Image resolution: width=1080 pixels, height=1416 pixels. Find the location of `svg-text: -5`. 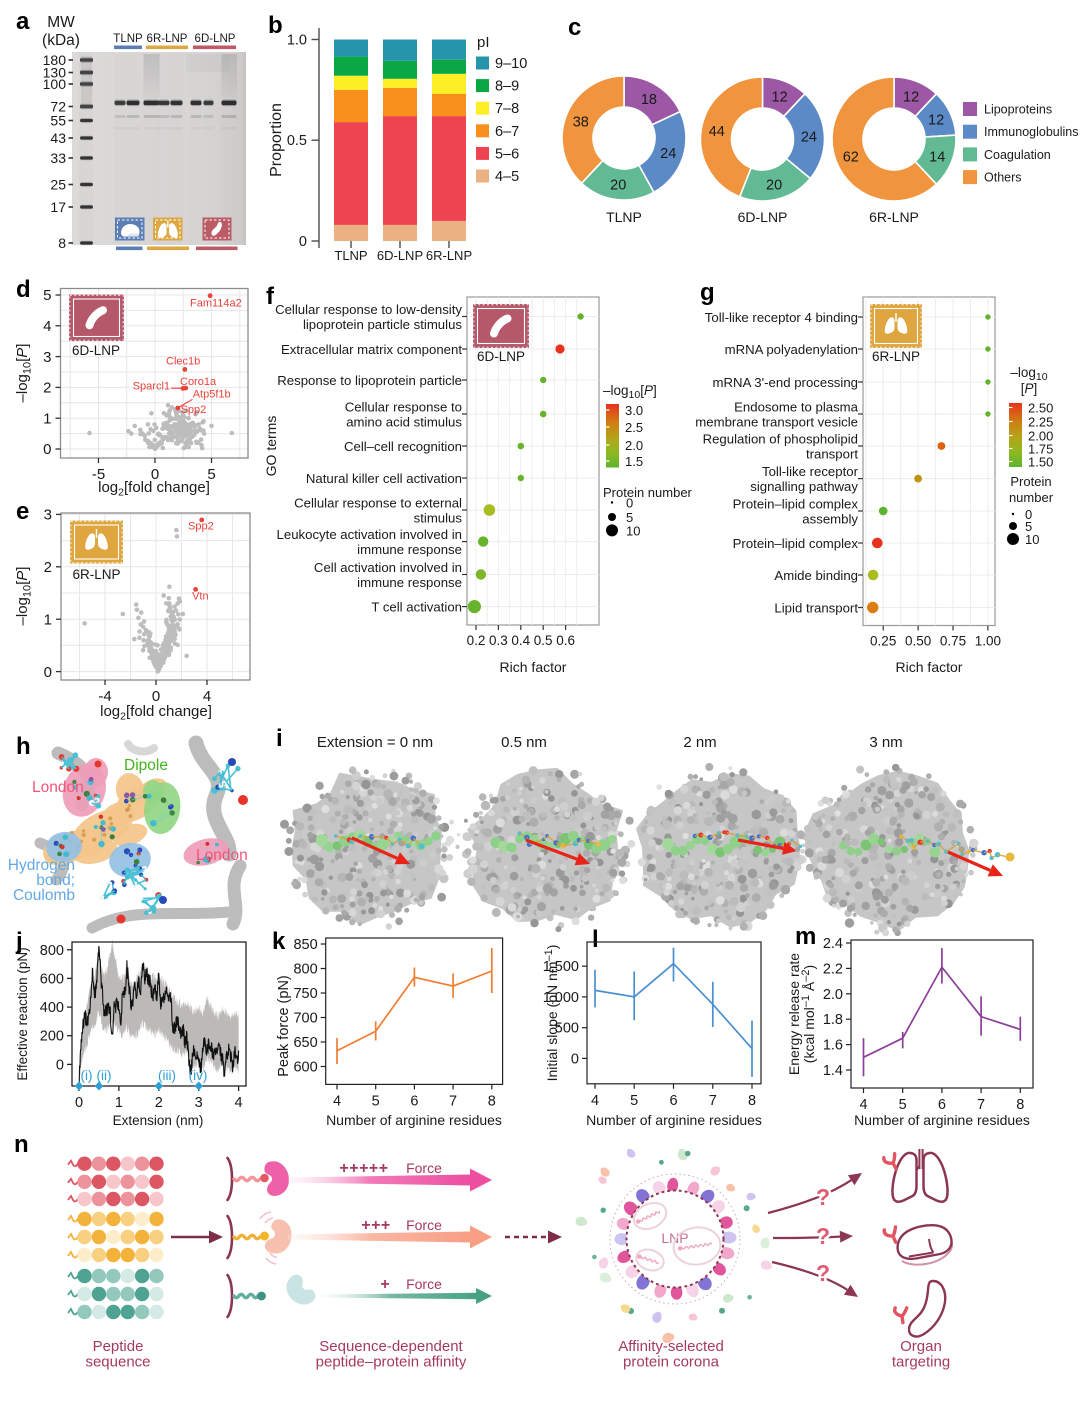

svg-text: -5 is located at coordinates (98, 474).